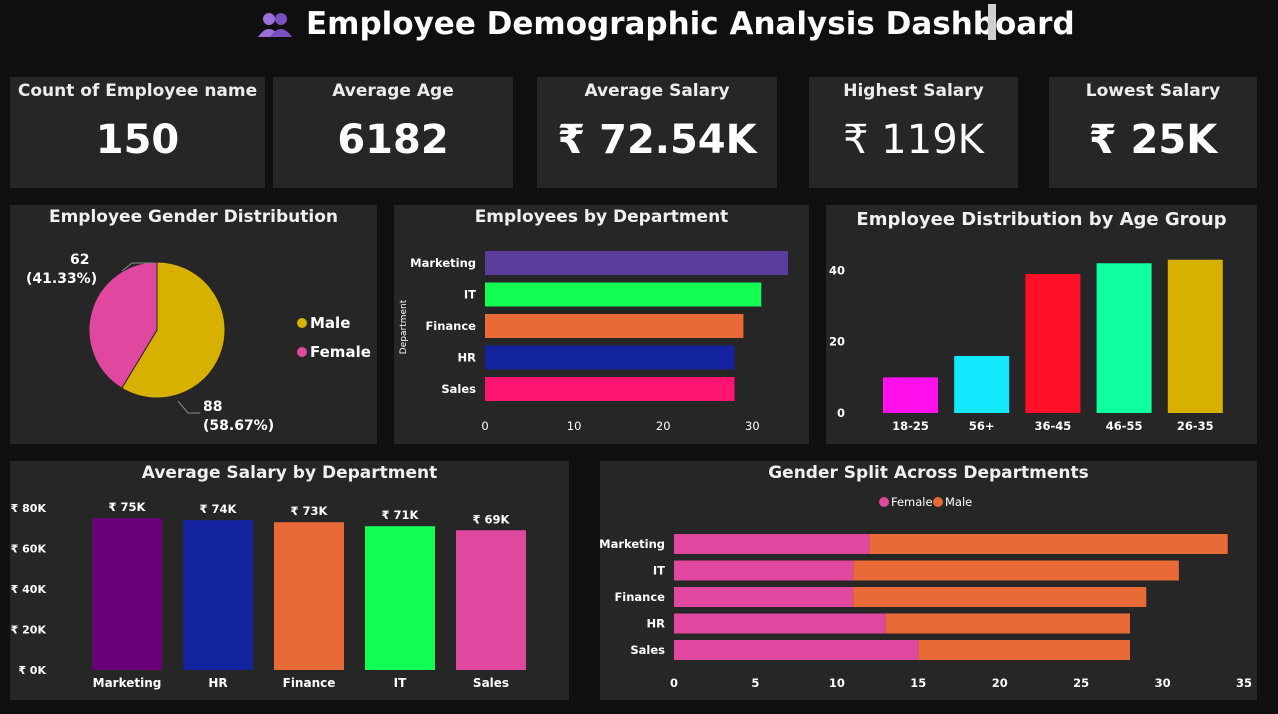 This screenshot has width=1278, height=714. What do you see at coordinates (1244, 683) in the screenshot?
I see `x-tick-label: 35` at bounding box center [1244, 683].